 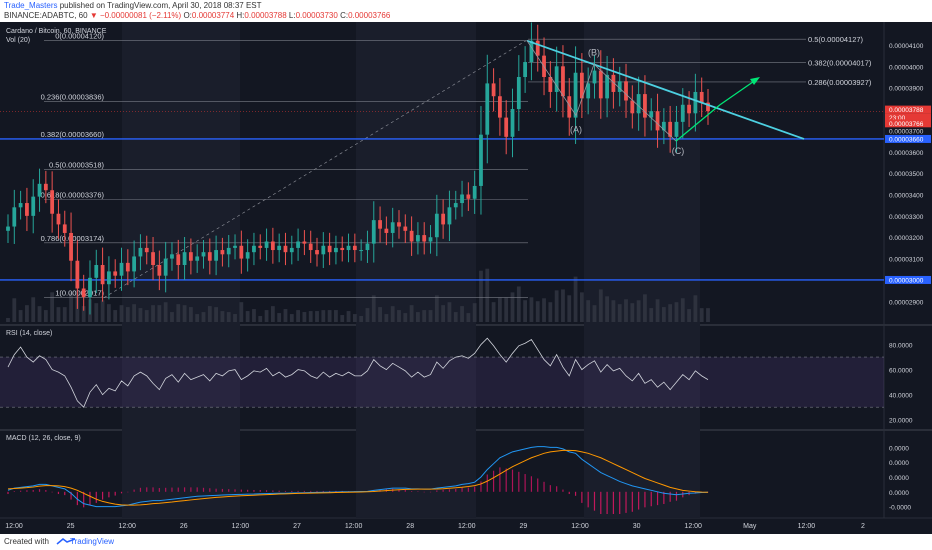 What do you see at coordinates (240, 15) in the screenshot?
I see `ohlc-high-label: H:` at bounding box center [240, 15].